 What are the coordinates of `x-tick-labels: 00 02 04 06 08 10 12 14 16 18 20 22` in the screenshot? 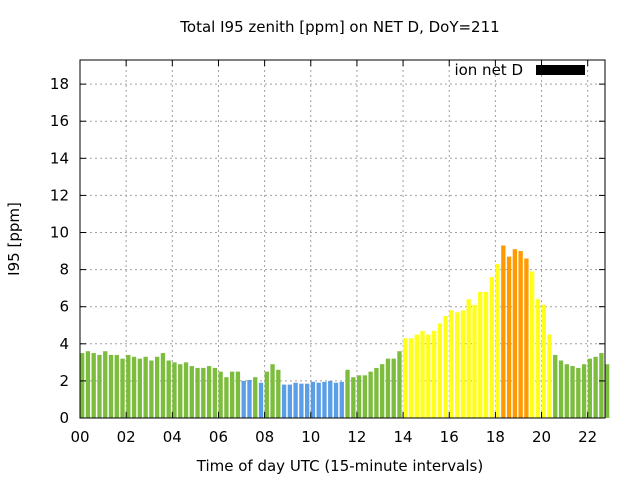 It's located at (333, 437).